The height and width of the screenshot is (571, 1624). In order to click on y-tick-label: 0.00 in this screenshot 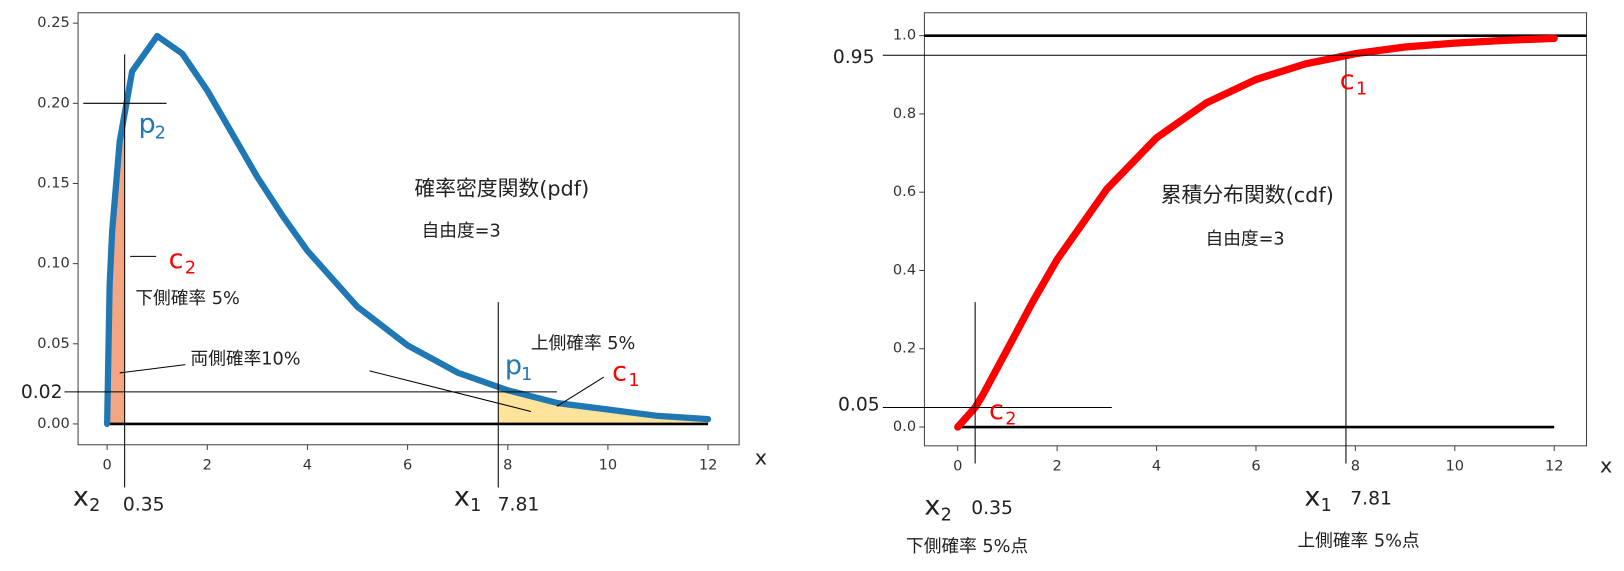, I will do `click(53, 423)`.